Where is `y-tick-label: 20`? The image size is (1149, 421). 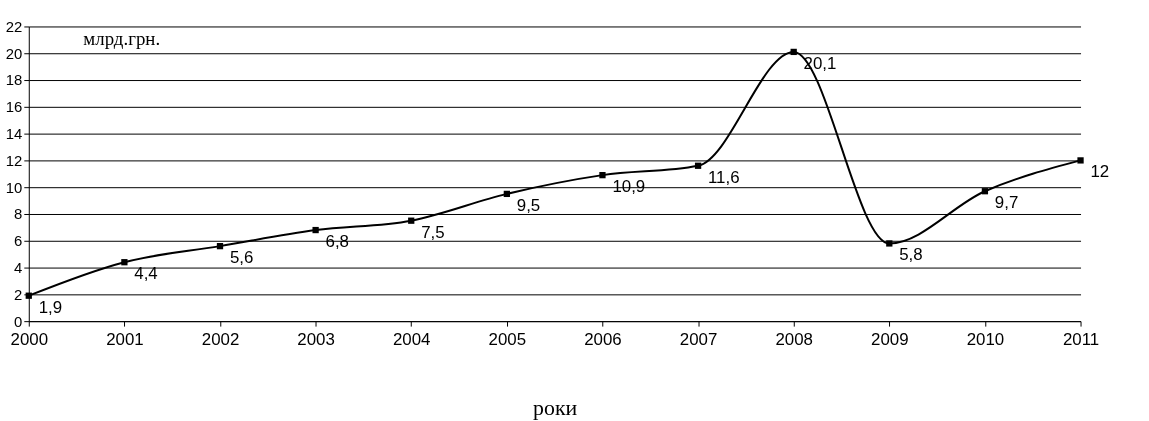
y-tick-label: 20 is located at coordinates (14, 53).